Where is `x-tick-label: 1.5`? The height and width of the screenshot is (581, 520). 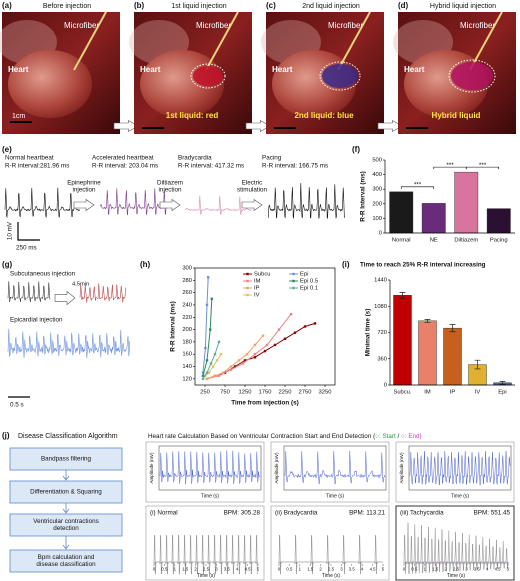 x-tick-label: 1.5 is located at coordinates (310, 569).